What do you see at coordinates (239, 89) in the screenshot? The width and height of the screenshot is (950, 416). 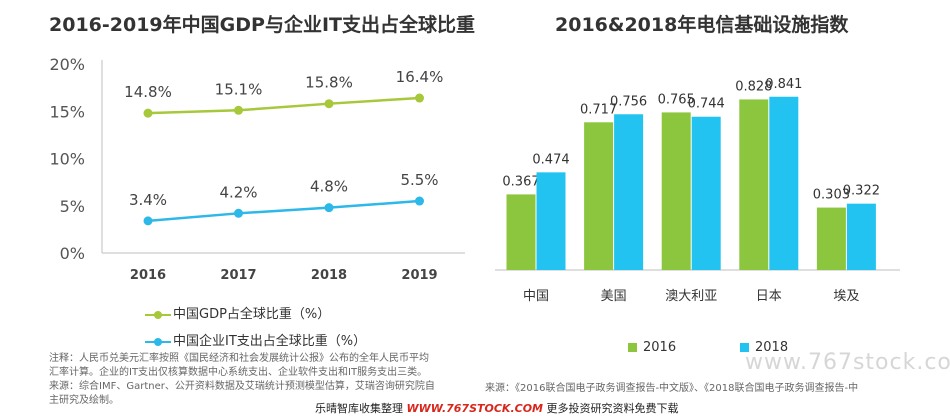 I see `data-label-gdp: 15.1%` at bounding box center [239, 89].